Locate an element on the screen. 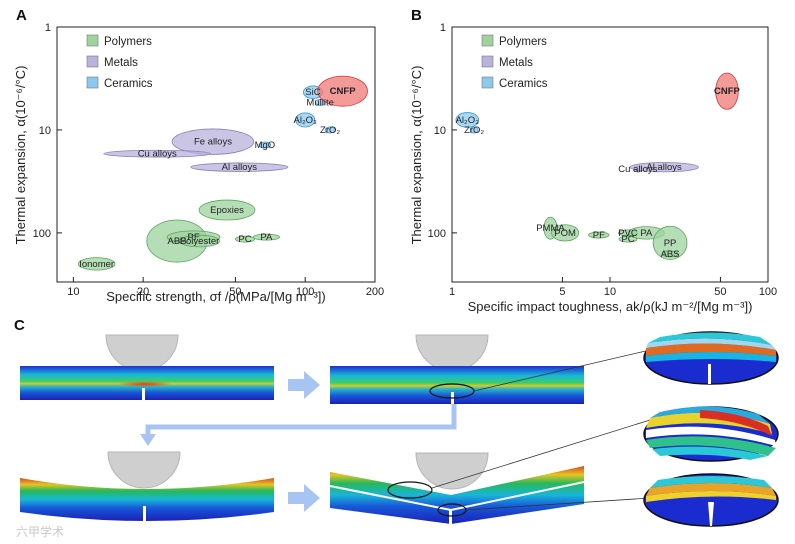 The image size is (795, 544). panel-a-blob-polyester is located at coordinates (199, 241).